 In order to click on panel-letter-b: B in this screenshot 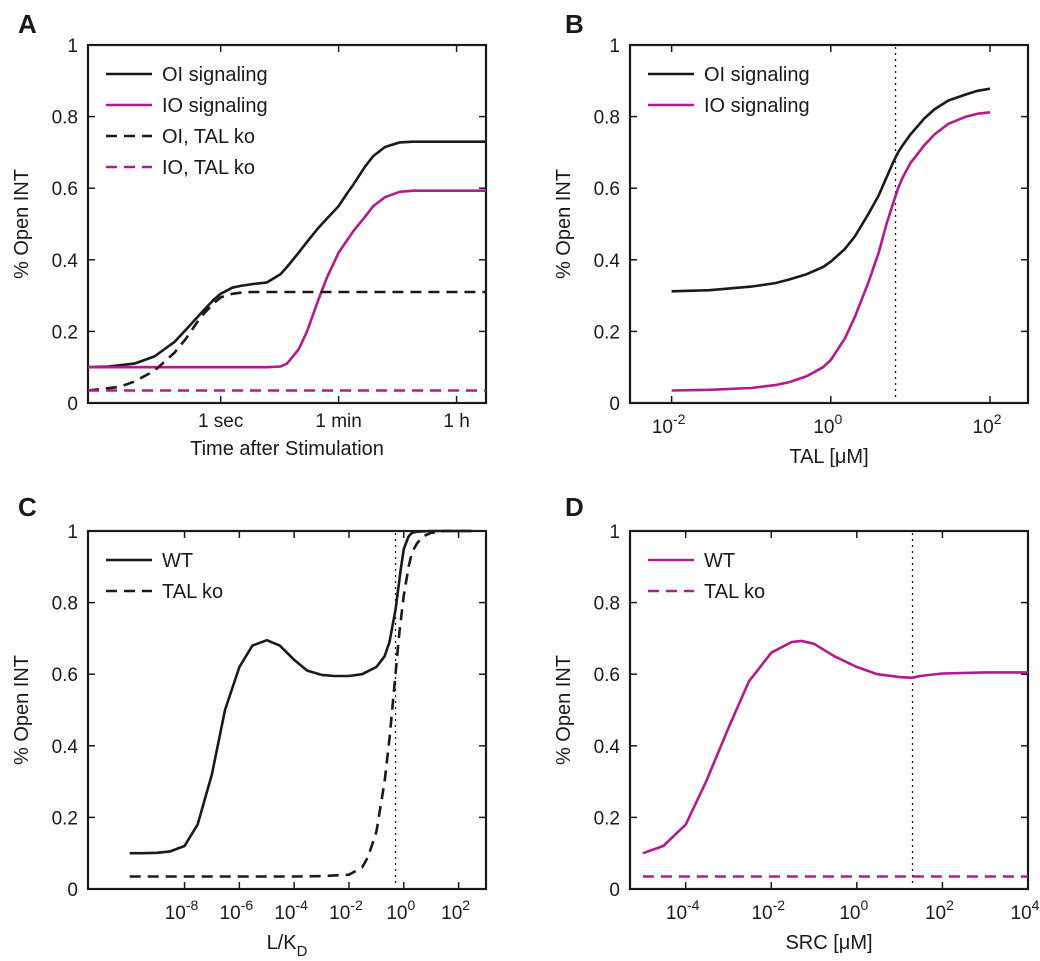, I will do `click(574, 24)`.